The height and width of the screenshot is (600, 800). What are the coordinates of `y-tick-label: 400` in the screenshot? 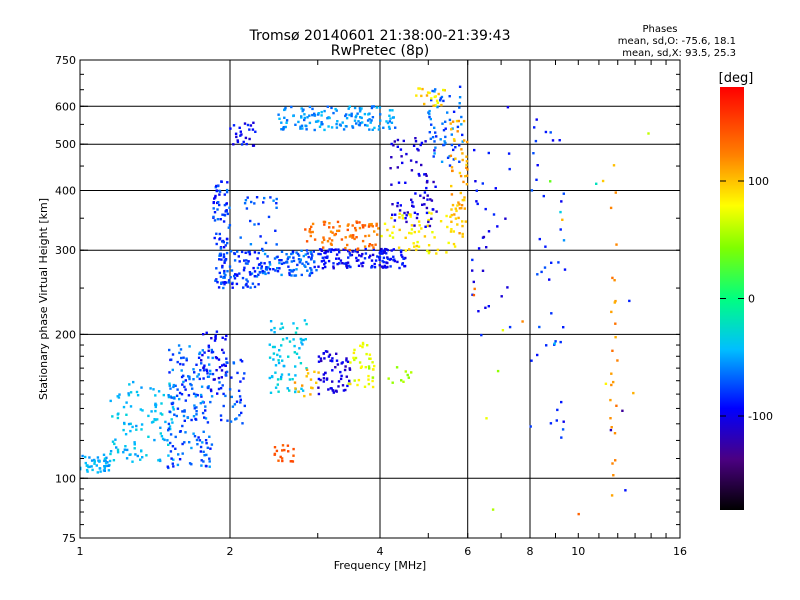 It's located at (65, 190).